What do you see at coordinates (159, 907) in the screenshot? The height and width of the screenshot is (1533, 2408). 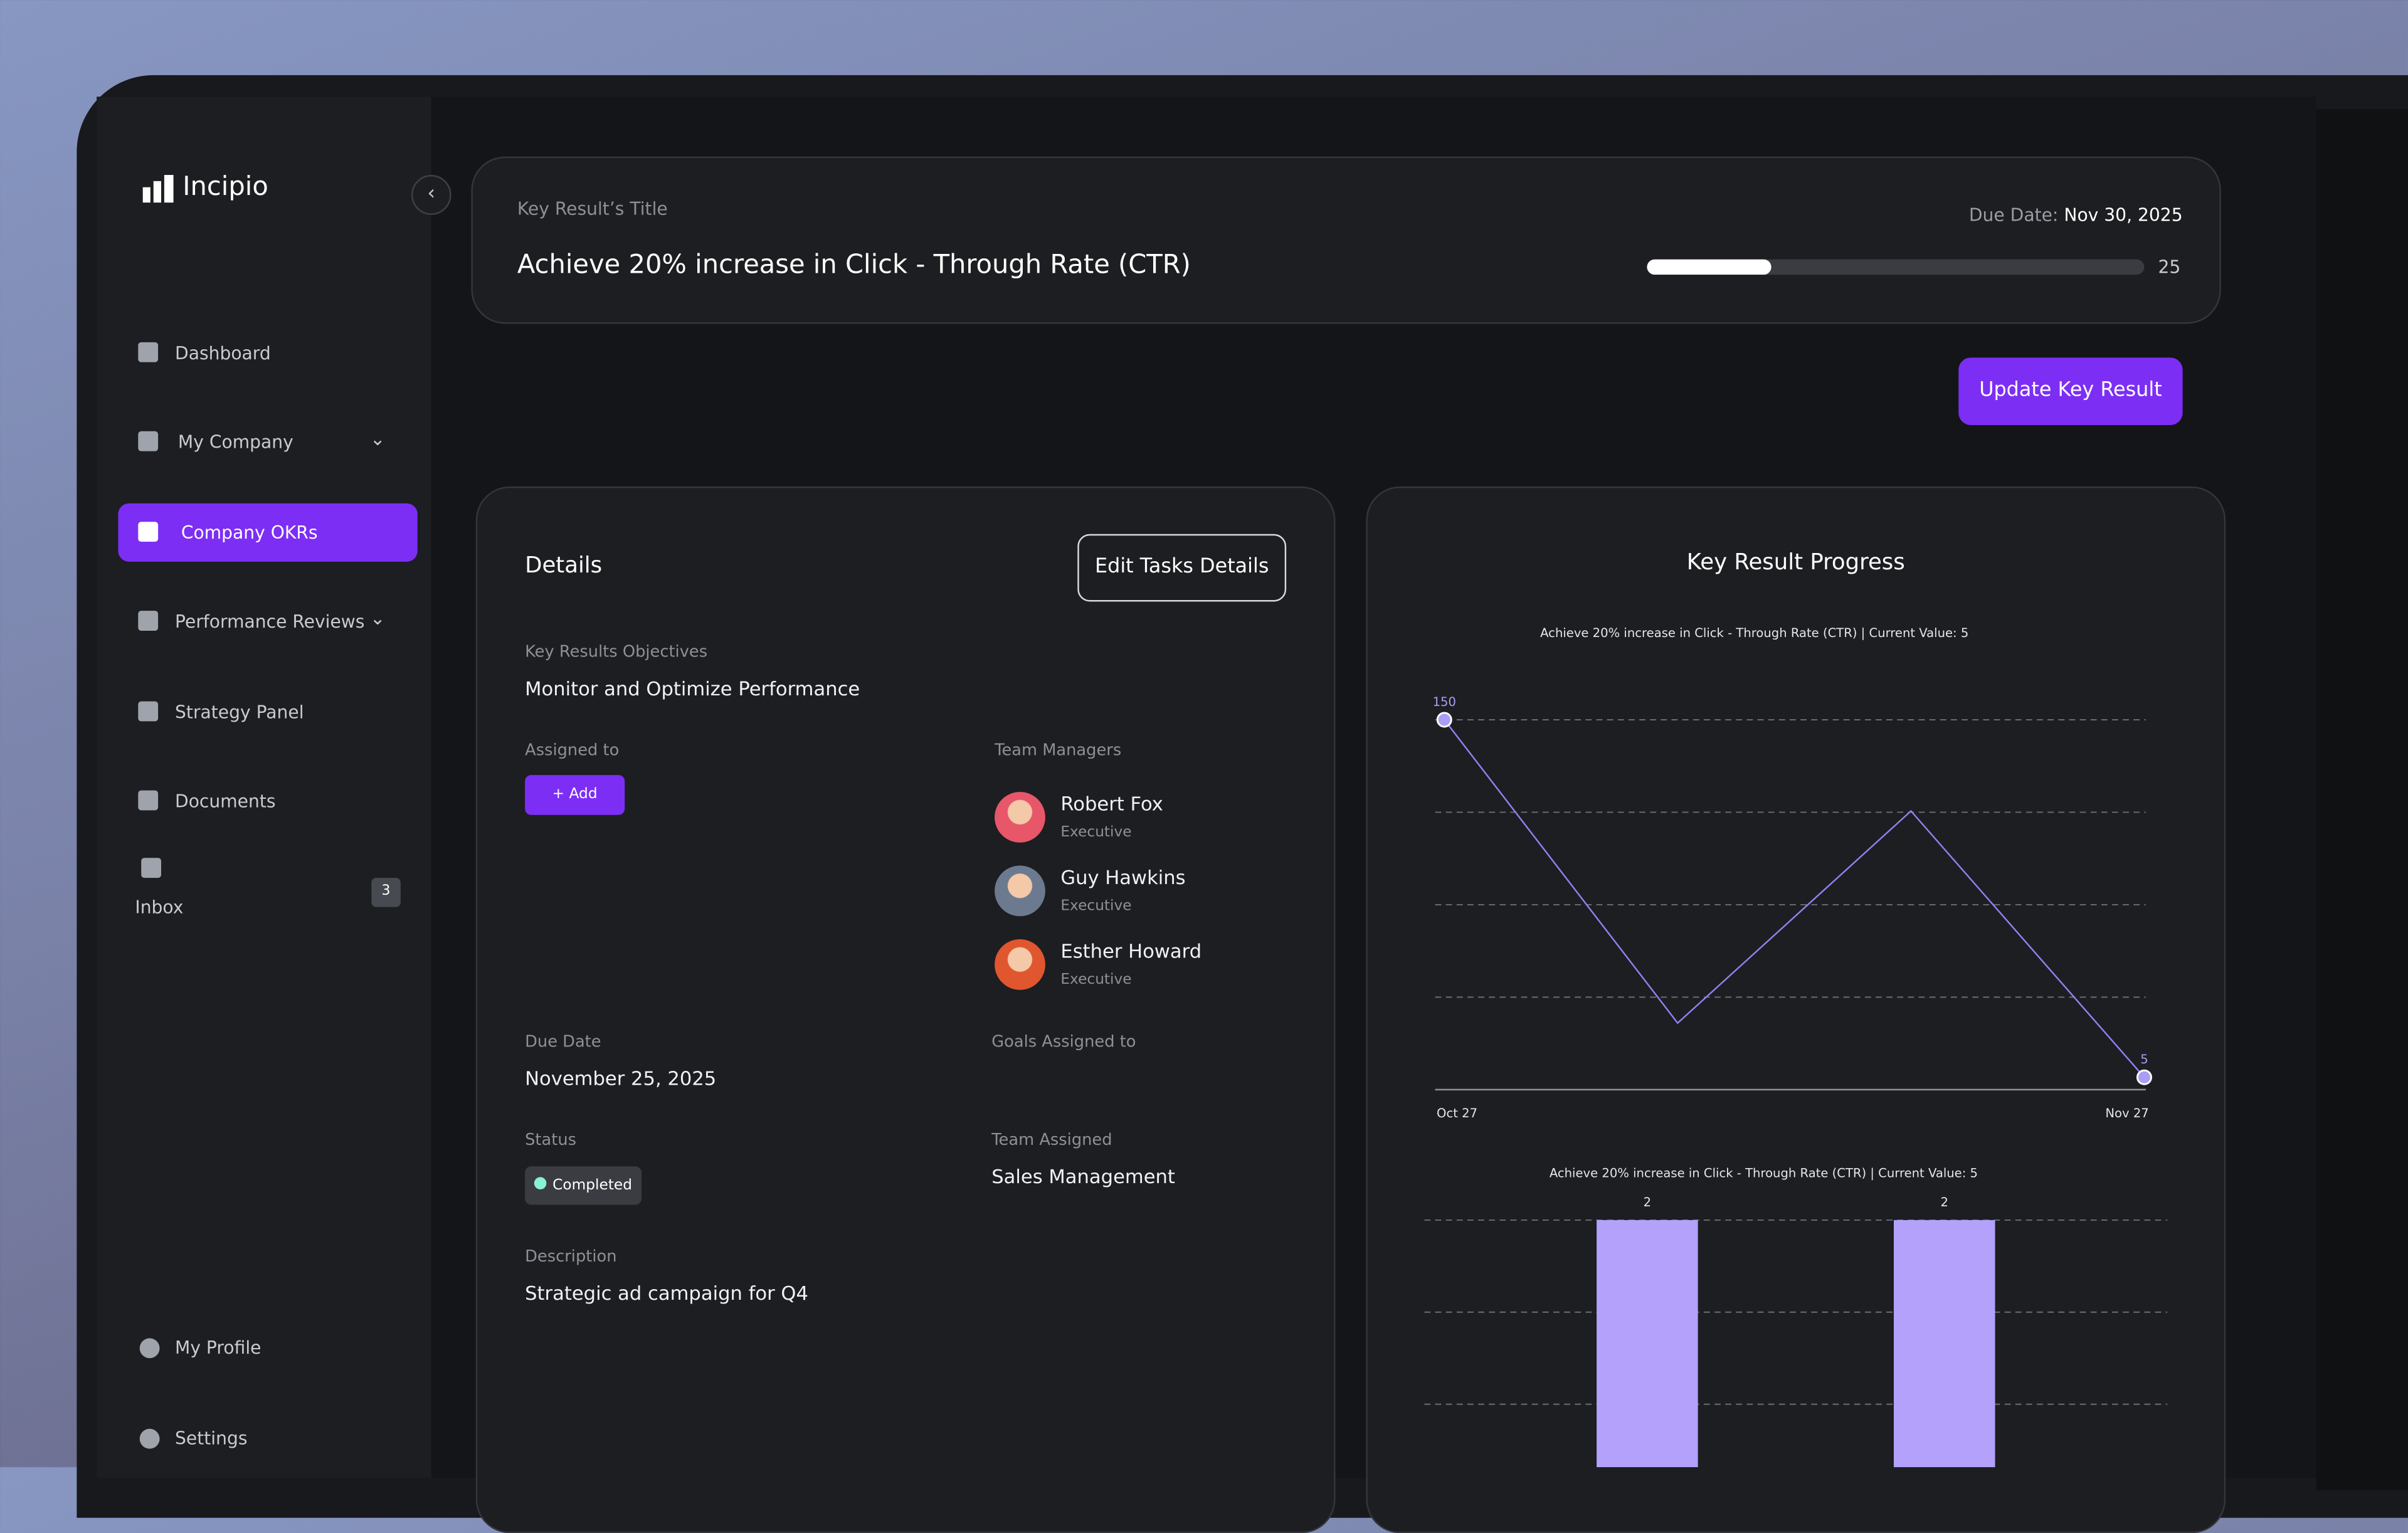 I see `nav-item: Inbox` at bounding box center [159, 907].